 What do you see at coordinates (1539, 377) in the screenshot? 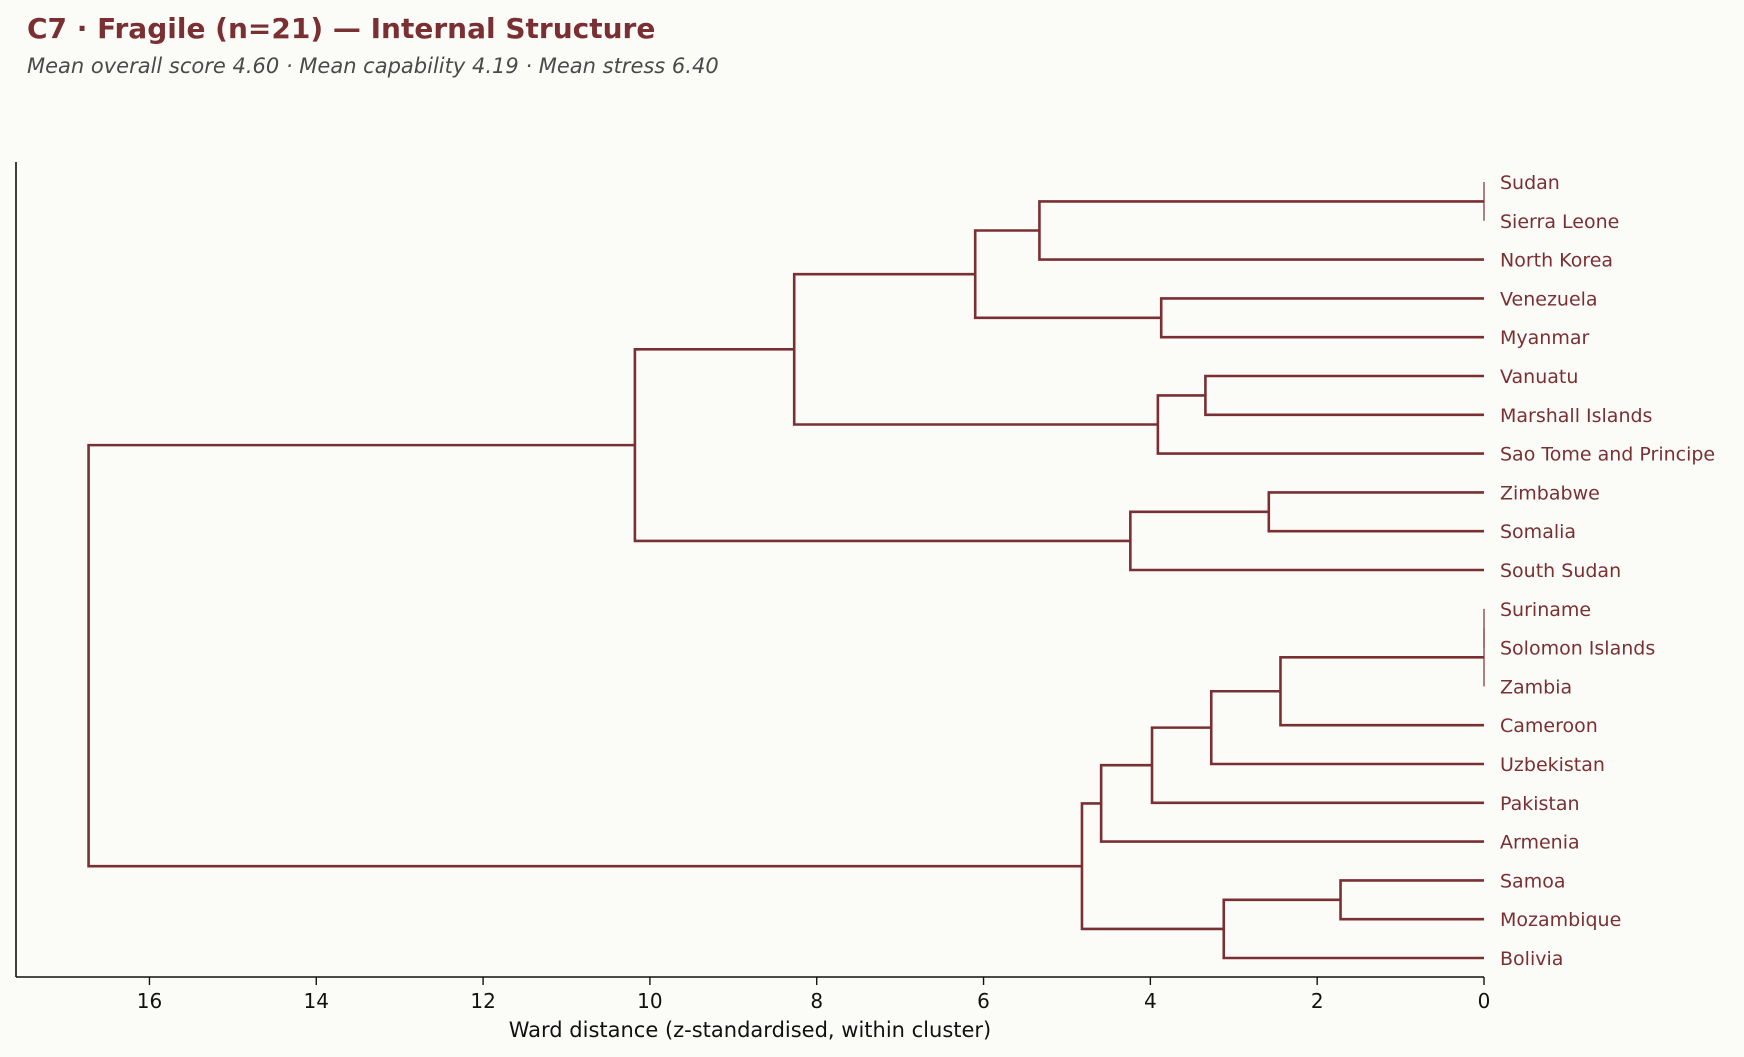
I see `leaf-label: Vanuatu` at bounding box center [1539, 377].